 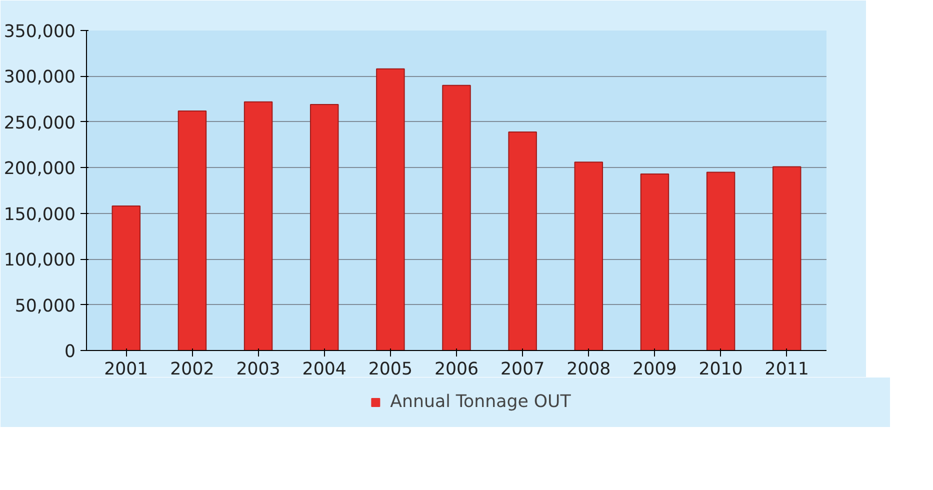 I want to click on y-tick-label: 200,000, so click(x=40, y=169).